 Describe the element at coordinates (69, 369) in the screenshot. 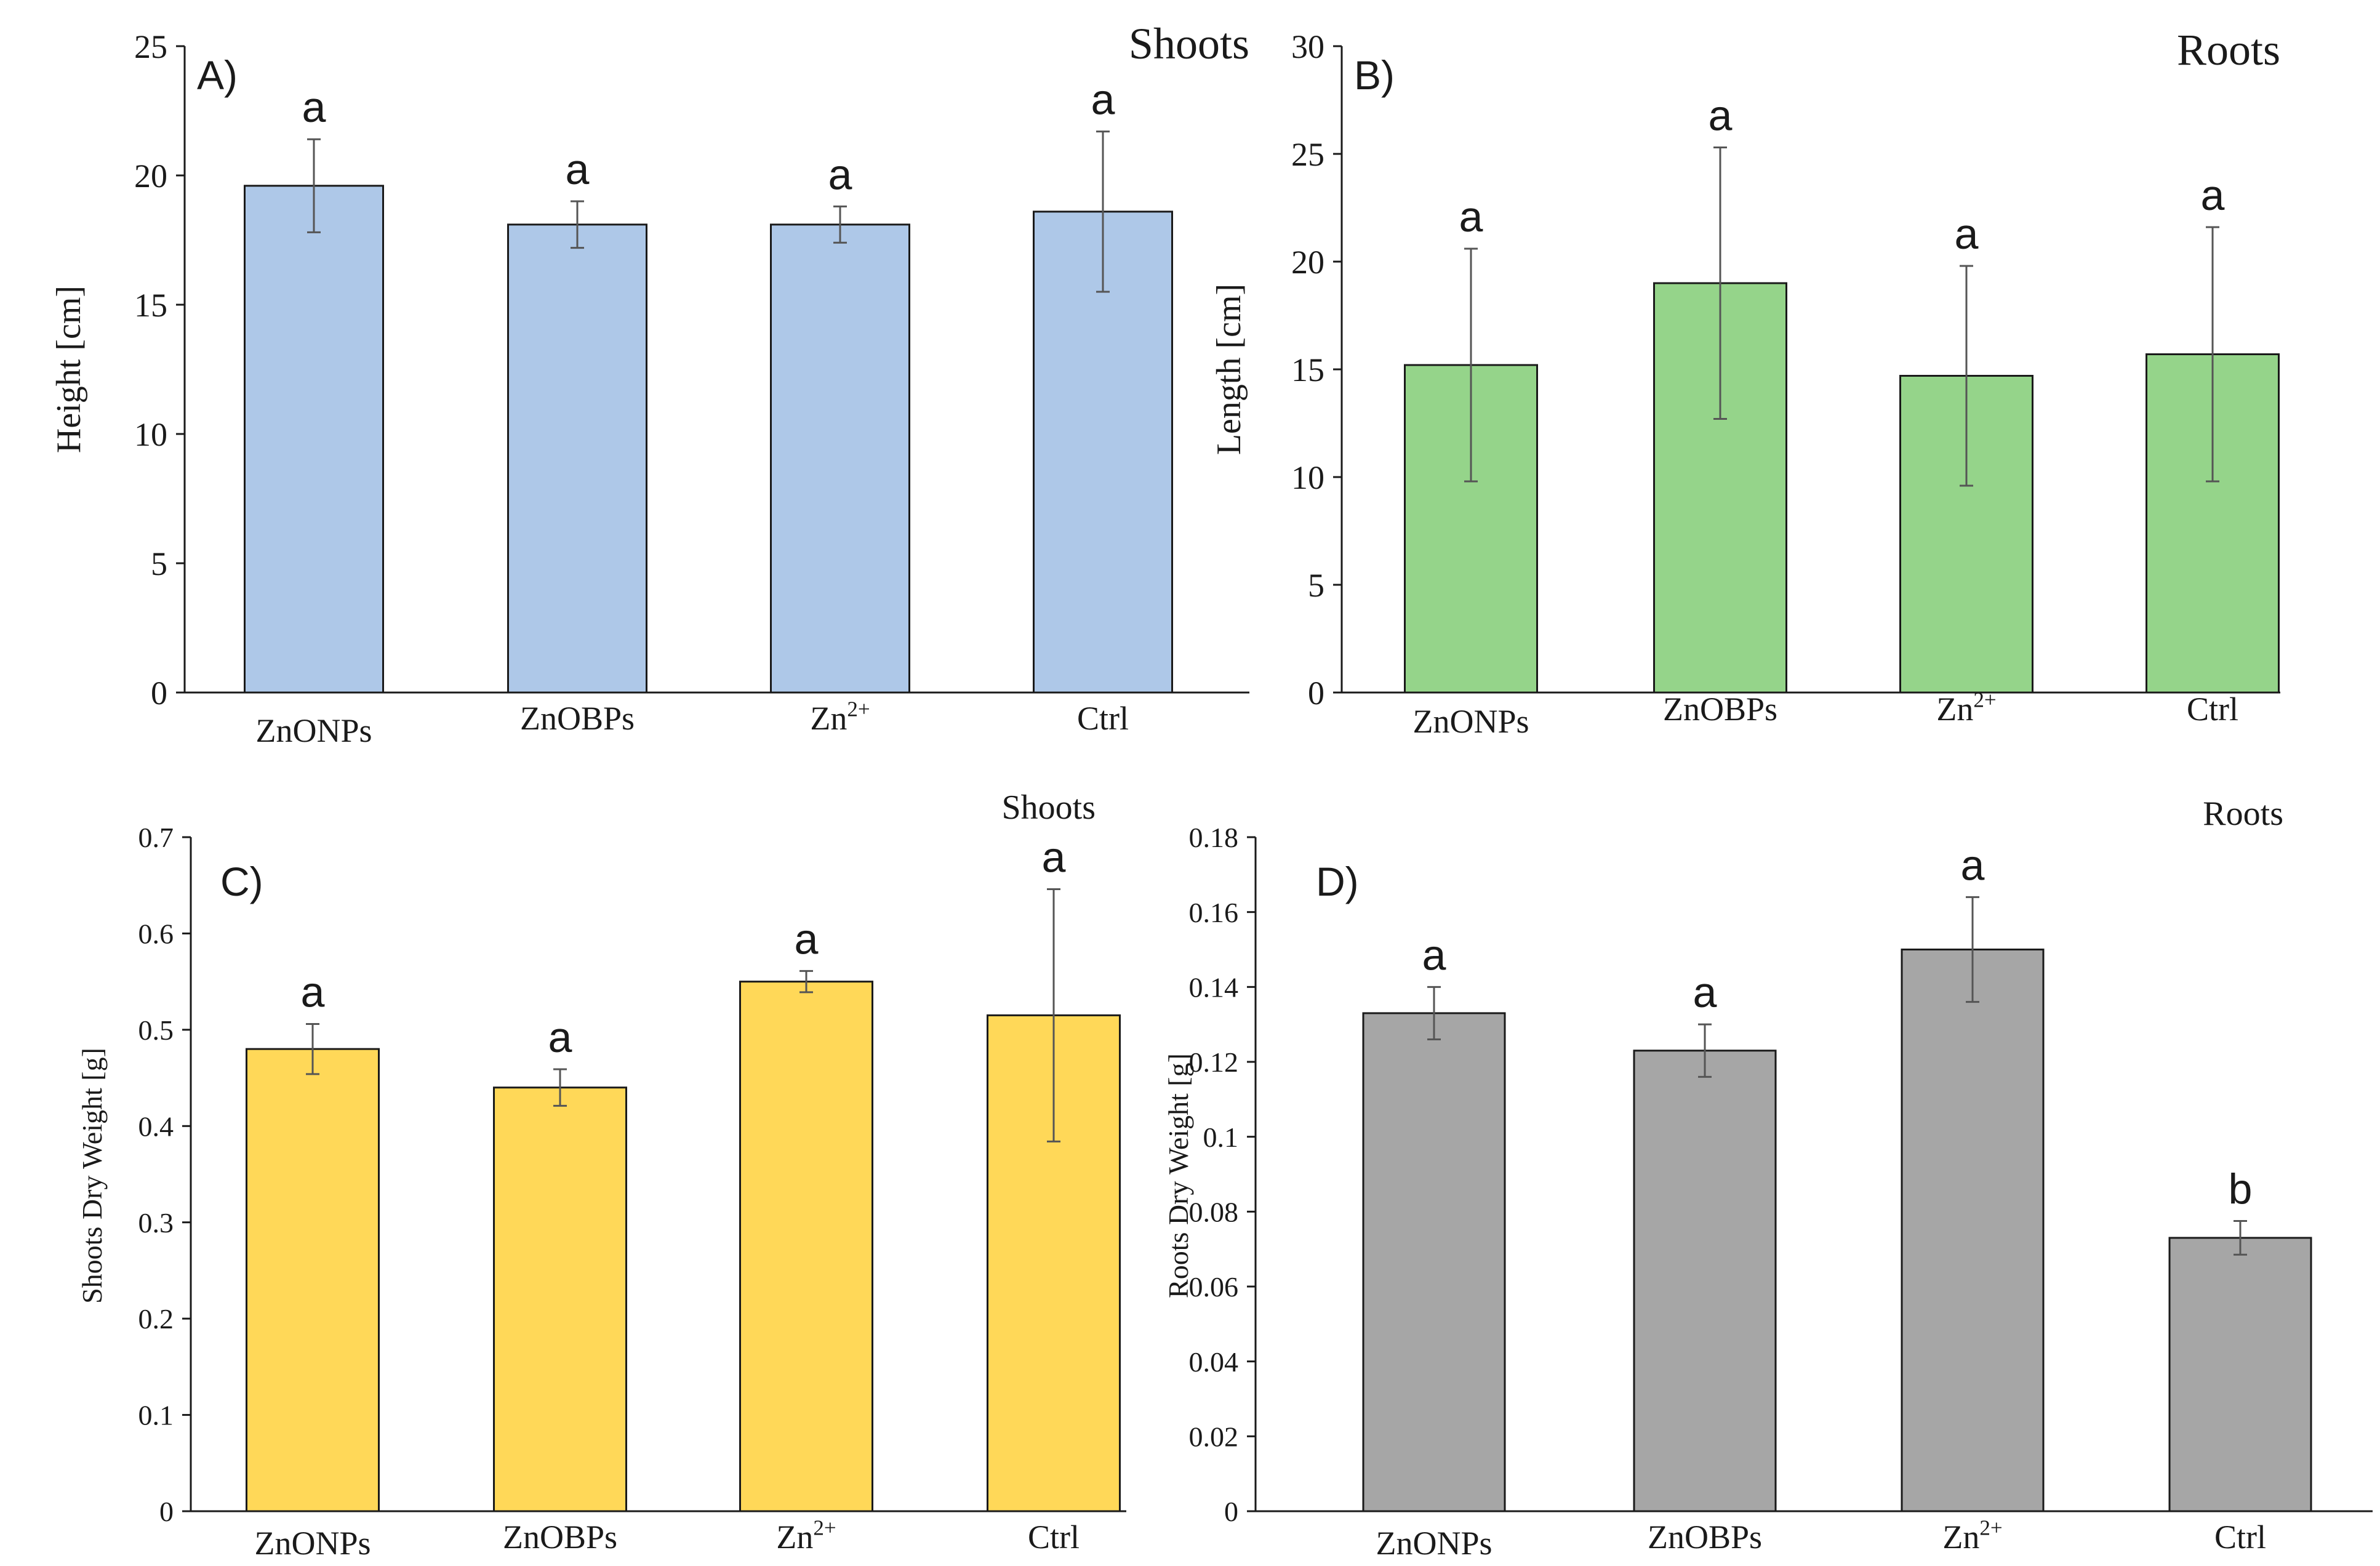

I see `y-axis-title: Height [cm]` at that location.